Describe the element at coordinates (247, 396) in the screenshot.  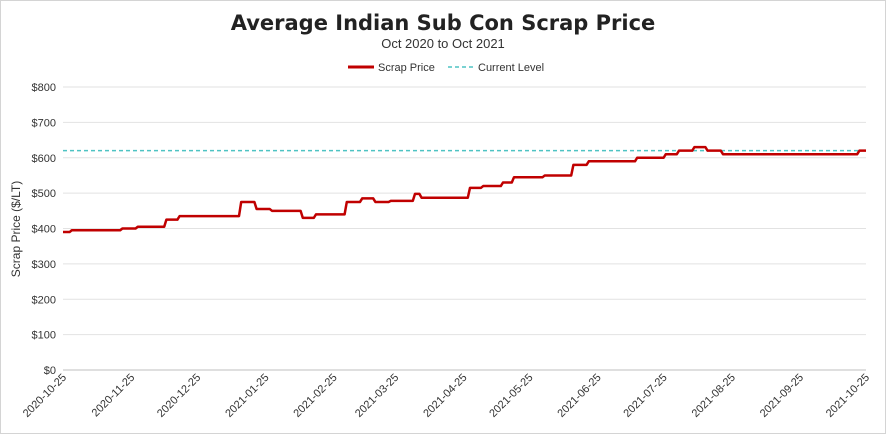
I see `x-tick-label: 2021-01-25` at that location.